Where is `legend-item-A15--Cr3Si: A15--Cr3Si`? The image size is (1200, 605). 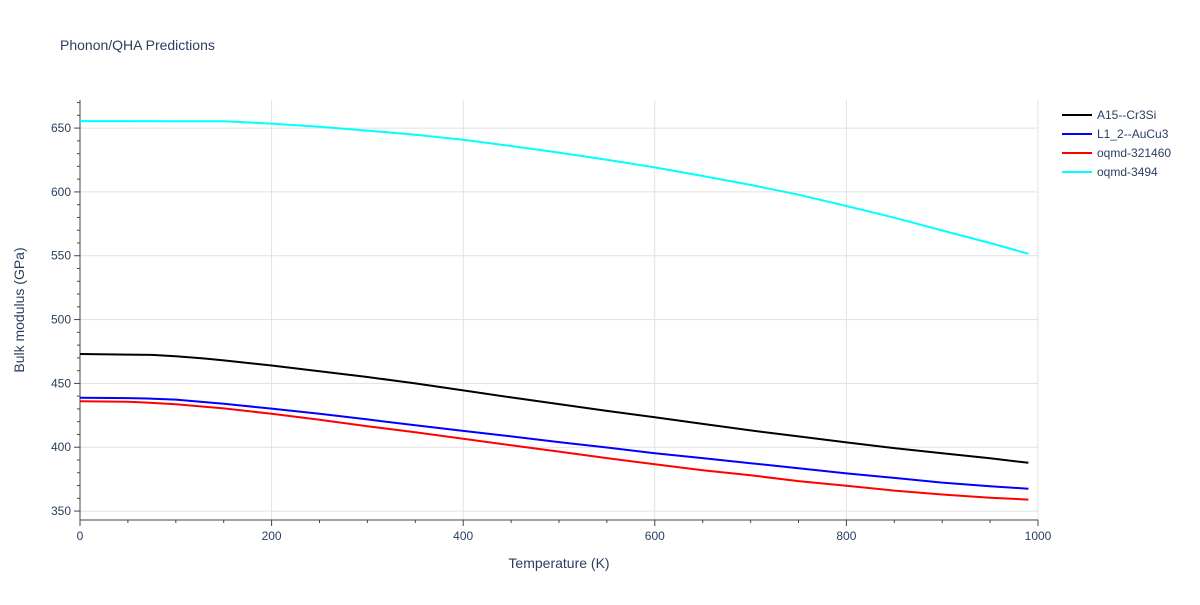
legend-item-A15--Cr3Si: A15--Cr3Si is located at coordinates (1109, 115).